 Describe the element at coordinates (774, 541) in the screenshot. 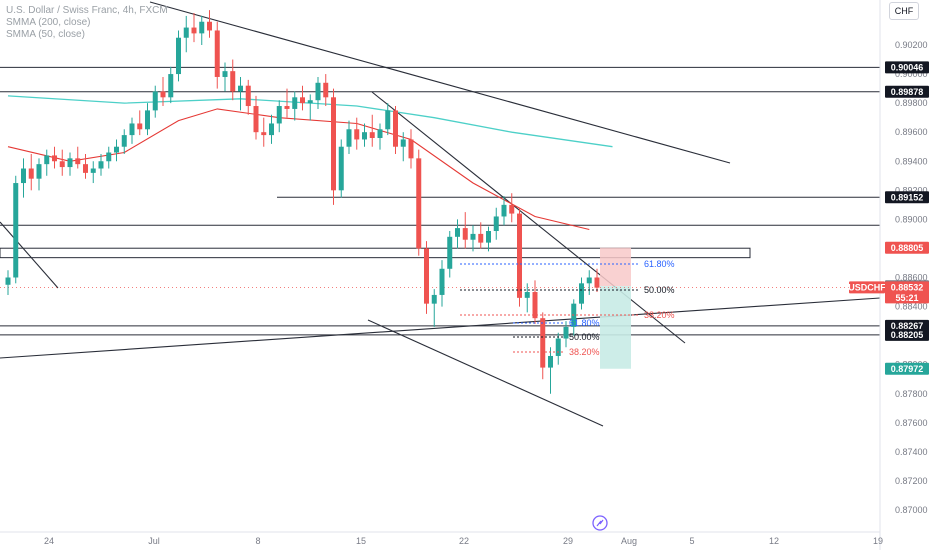

I see `x-tick-label: 12` at that location.